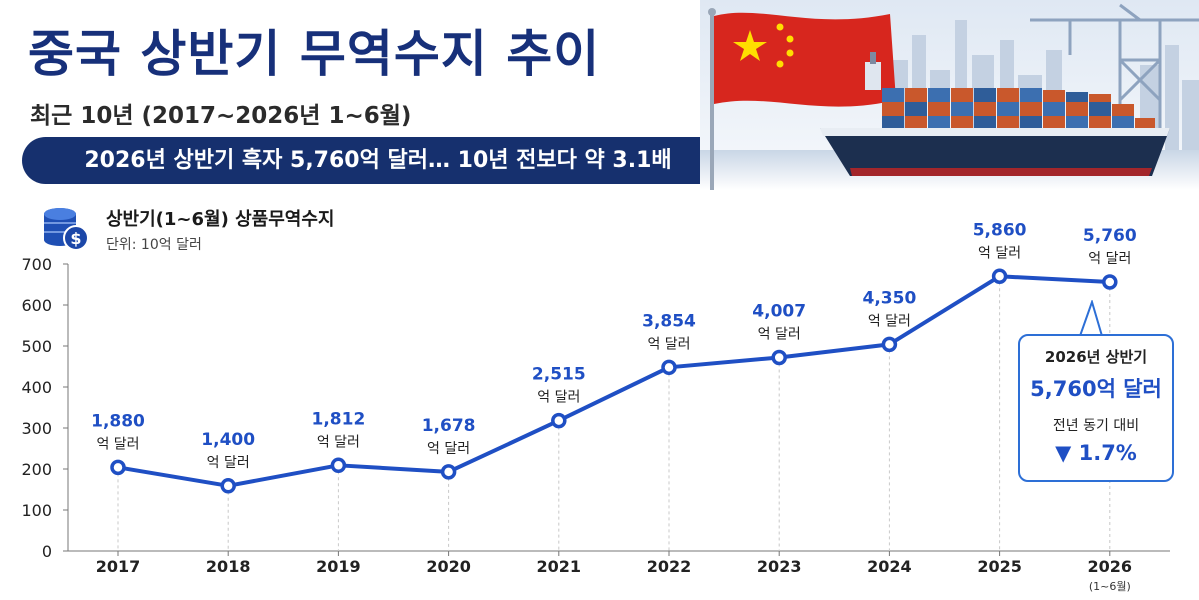 The height and width of the screenshot is (600, 1199). What do you see at coordinates (220, 219) in the screenshot?
I see `chart-title: 상반기(1~6월) 상품무역수지` at bounding box center [220, 219].